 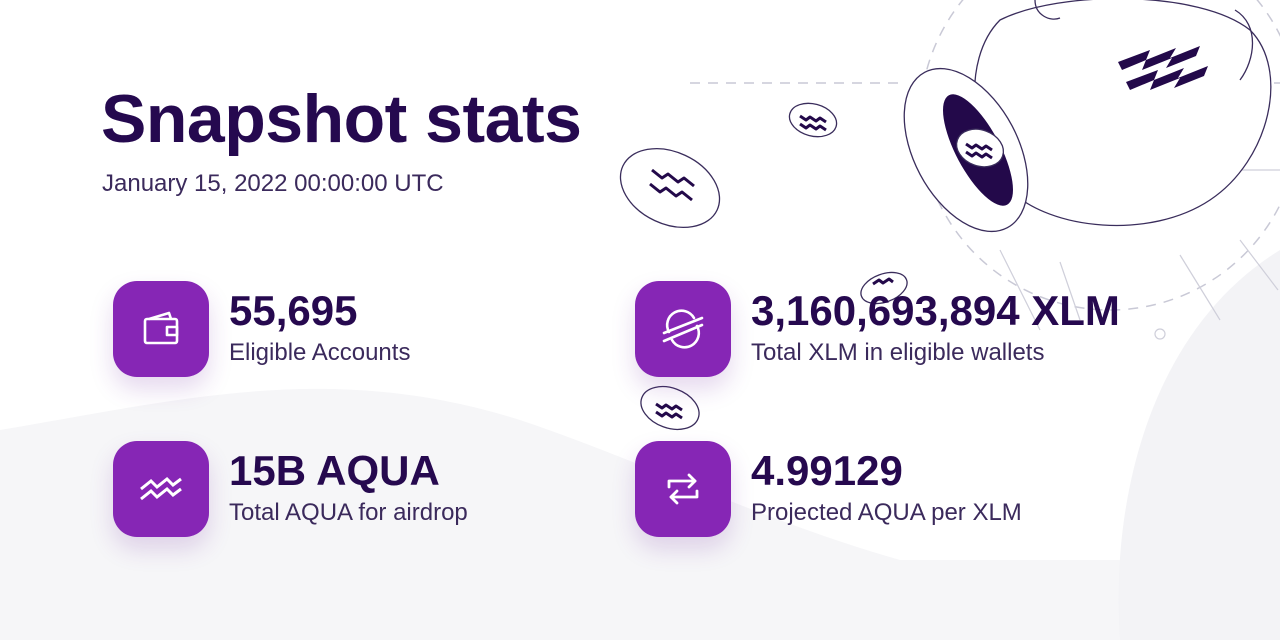 I want to click on stat-total-aqua: 15B AQUA Total AQUA for airdrop, so click(x=393, y=491).